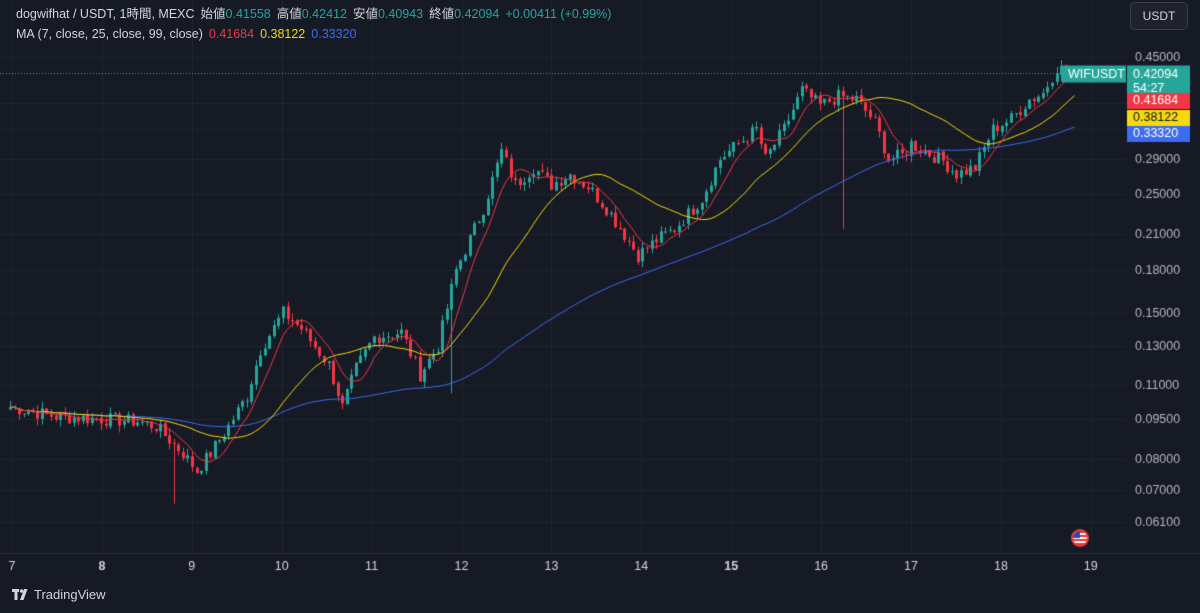  I want to click on open-value: 0.41558, so click(248, 14).